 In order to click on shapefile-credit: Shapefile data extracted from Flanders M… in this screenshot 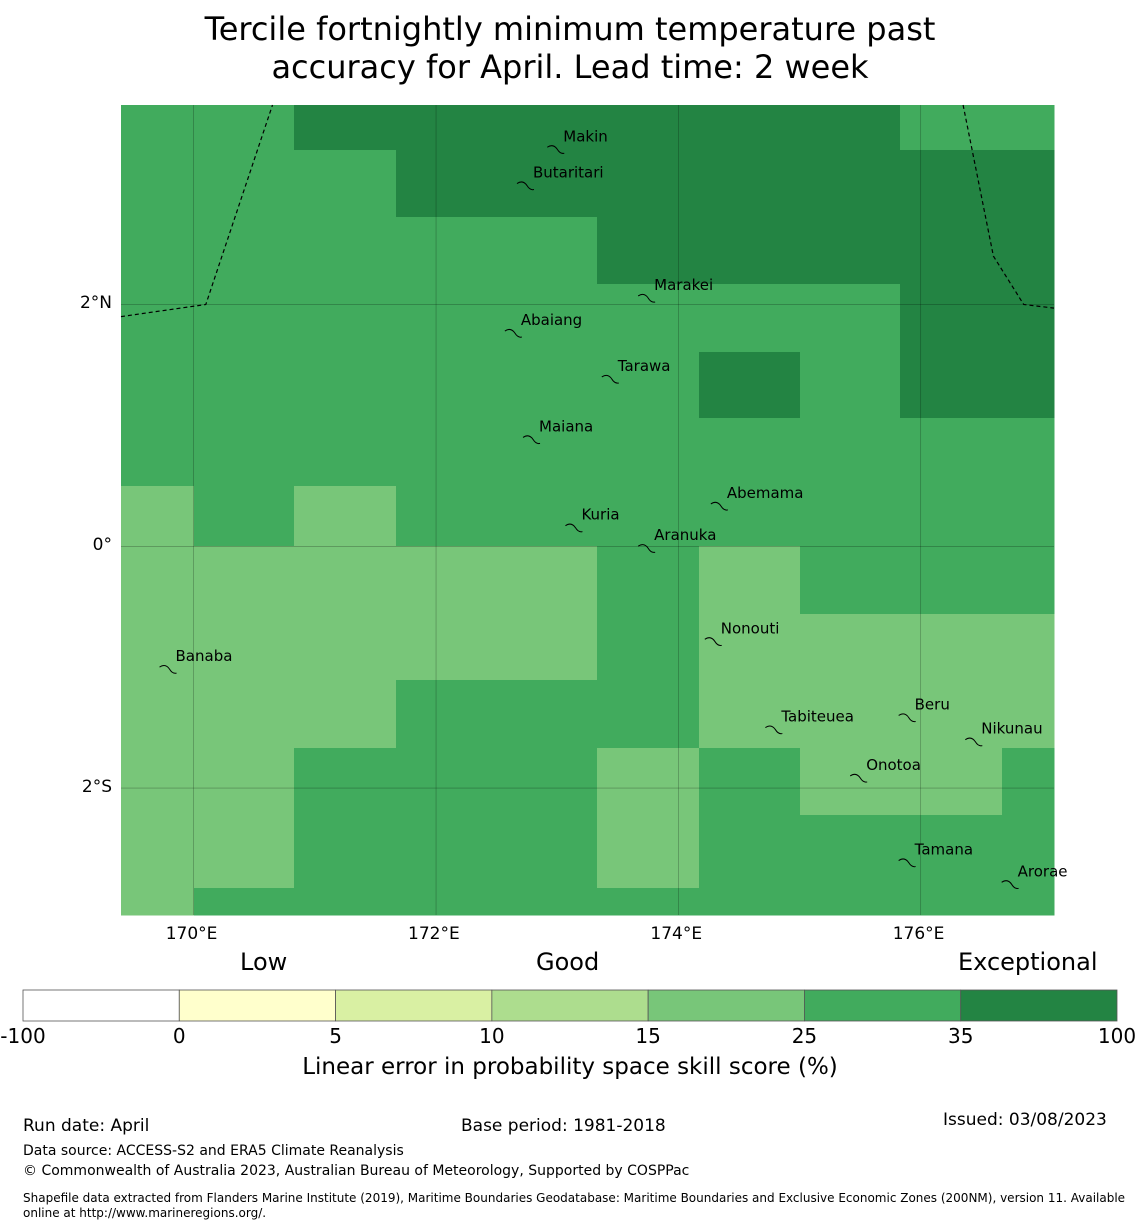, I will do `click(574, 1205)`.